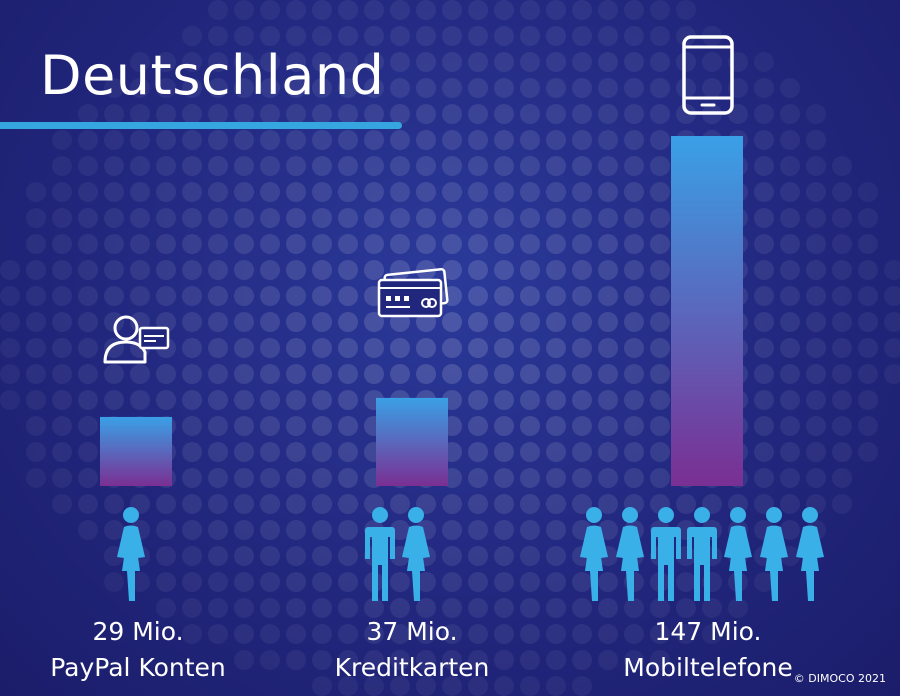  I want to click on value-label: 29 Mio., so click(138, 631).